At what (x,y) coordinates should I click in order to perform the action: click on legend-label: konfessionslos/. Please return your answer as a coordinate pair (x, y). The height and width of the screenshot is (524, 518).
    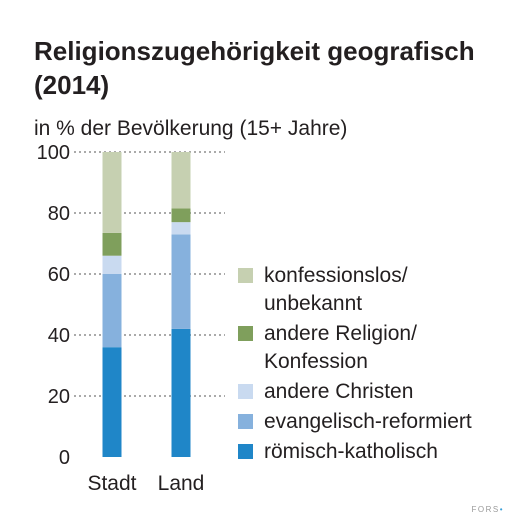
    Looking at the image, I should click on (336, 275).